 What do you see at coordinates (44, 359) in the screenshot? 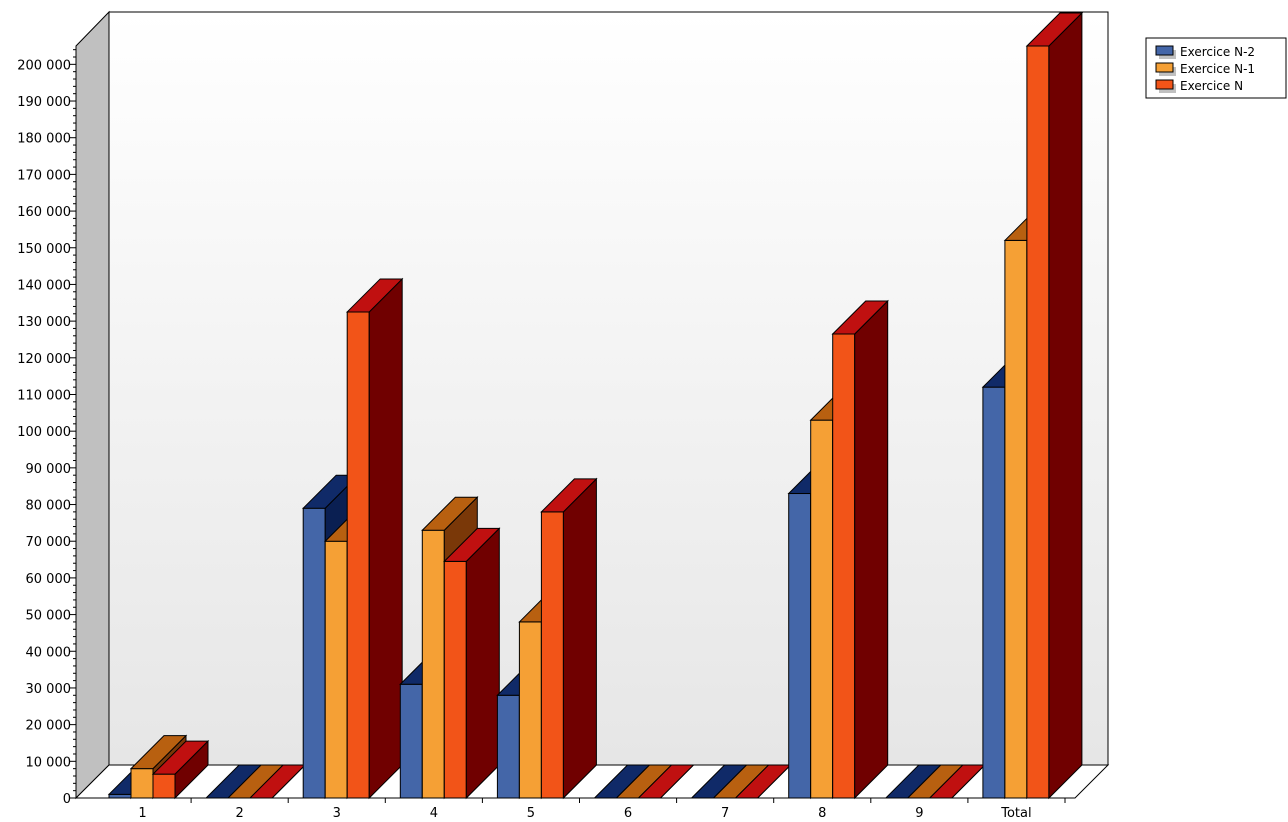
I see `y-tick-label: 120 000` at bounding box center [44, 359].